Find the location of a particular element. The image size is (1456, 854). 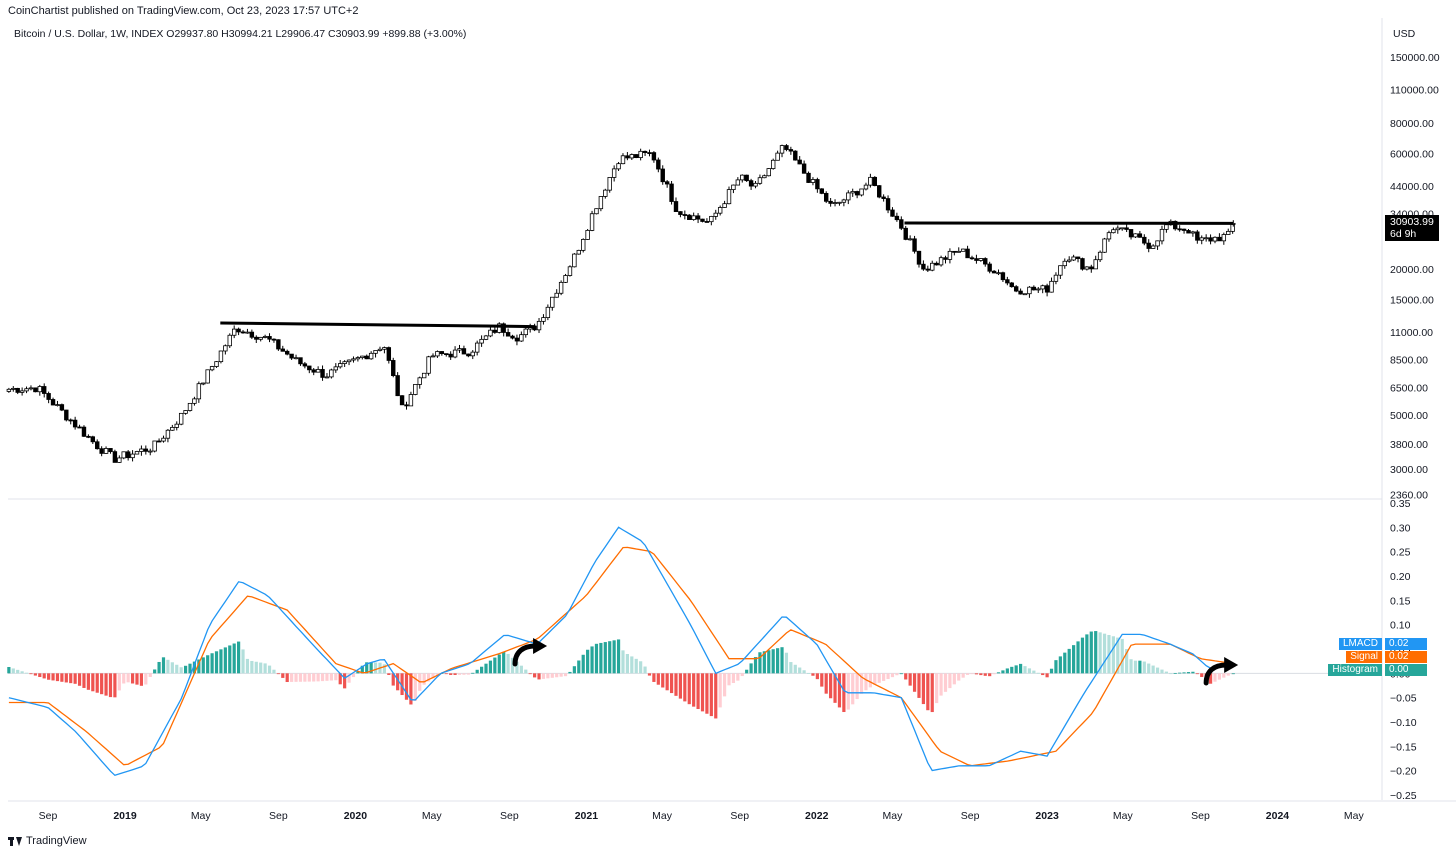

price-tick-label: 44000.00 is located at coordinates (1412, 187).